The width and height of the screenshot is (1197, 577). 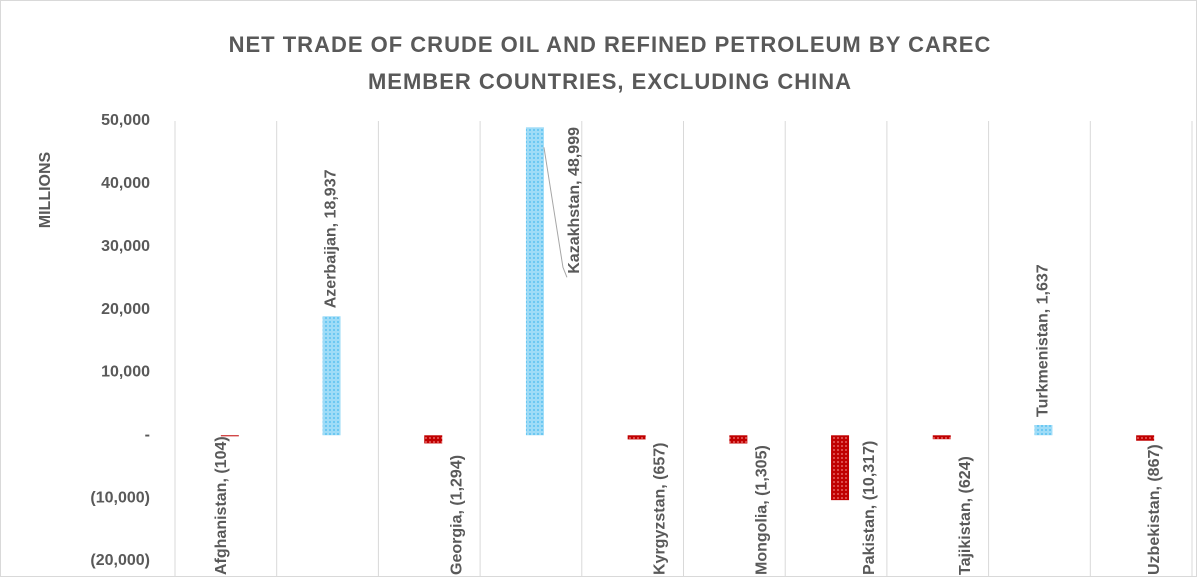 What do you see at coordinates (762, 540) in the screenshot?
I see `data-label-category: Mongolia` at bounding box center [762, 540].